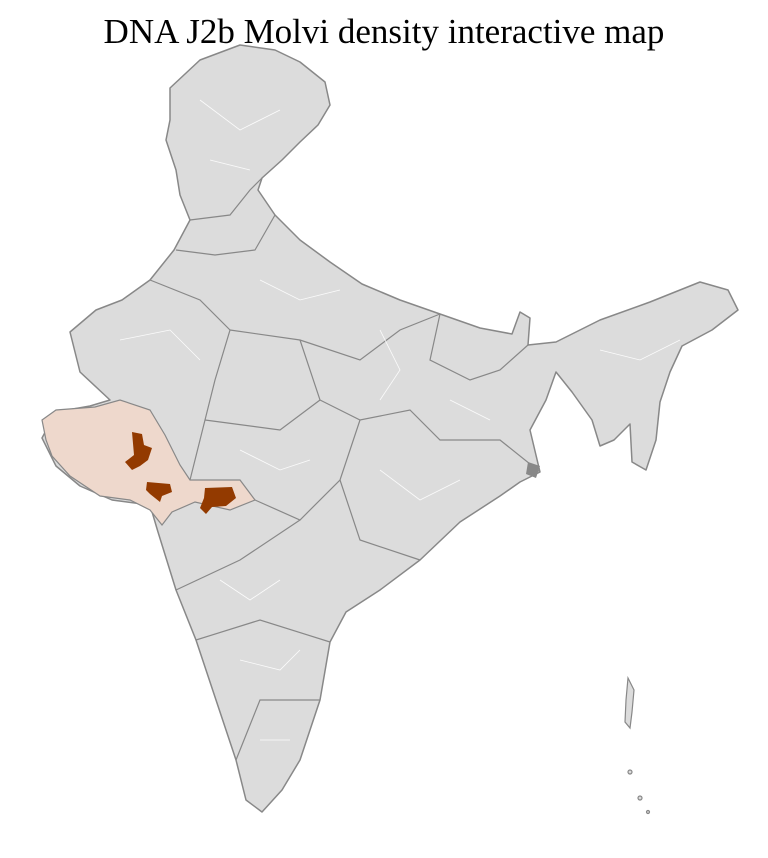 This screenshot has width=768, height=858. I want to click on region-high-density-south-gujarat, so click(159, 492).